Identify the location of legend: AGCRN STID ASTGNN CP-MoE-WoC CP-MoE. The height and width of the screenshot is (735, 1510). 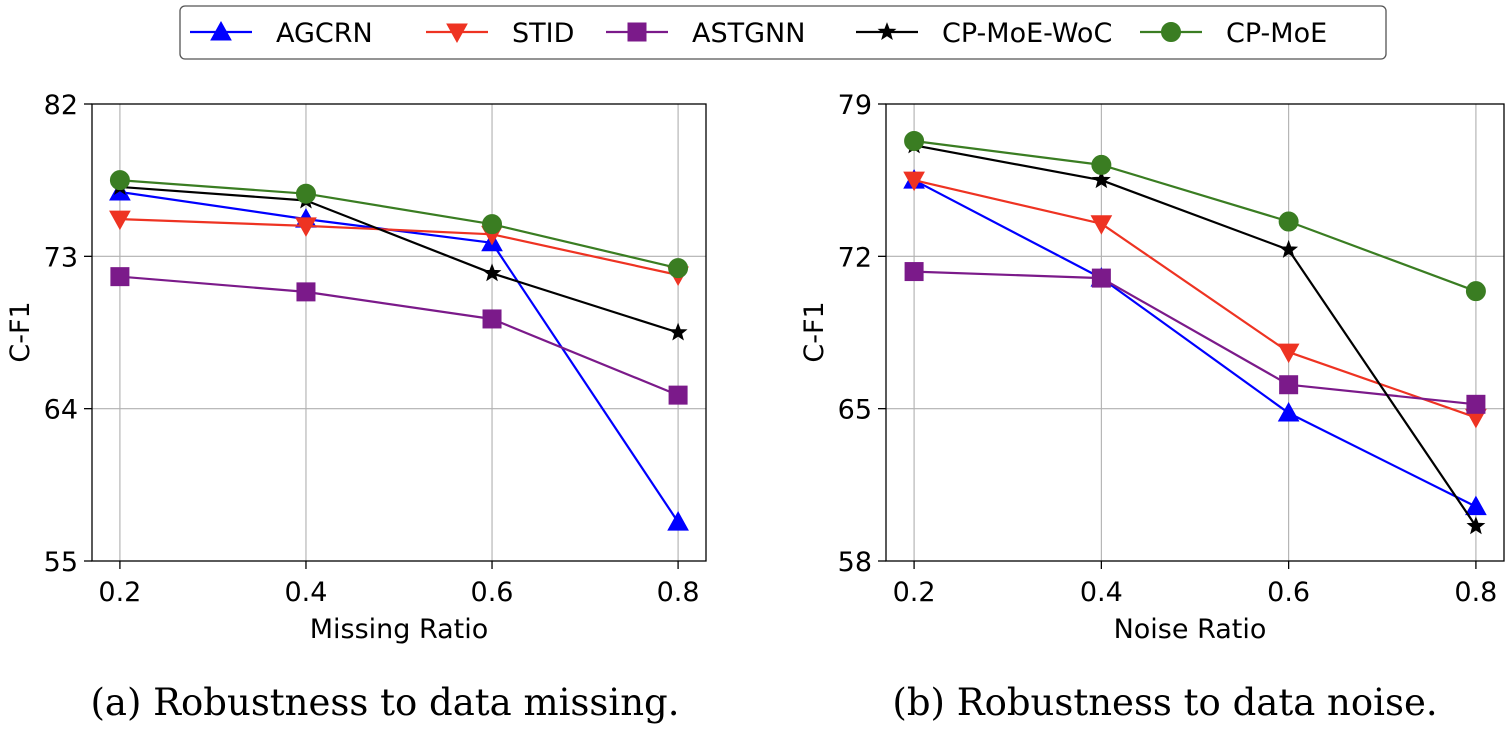
(783, 32).